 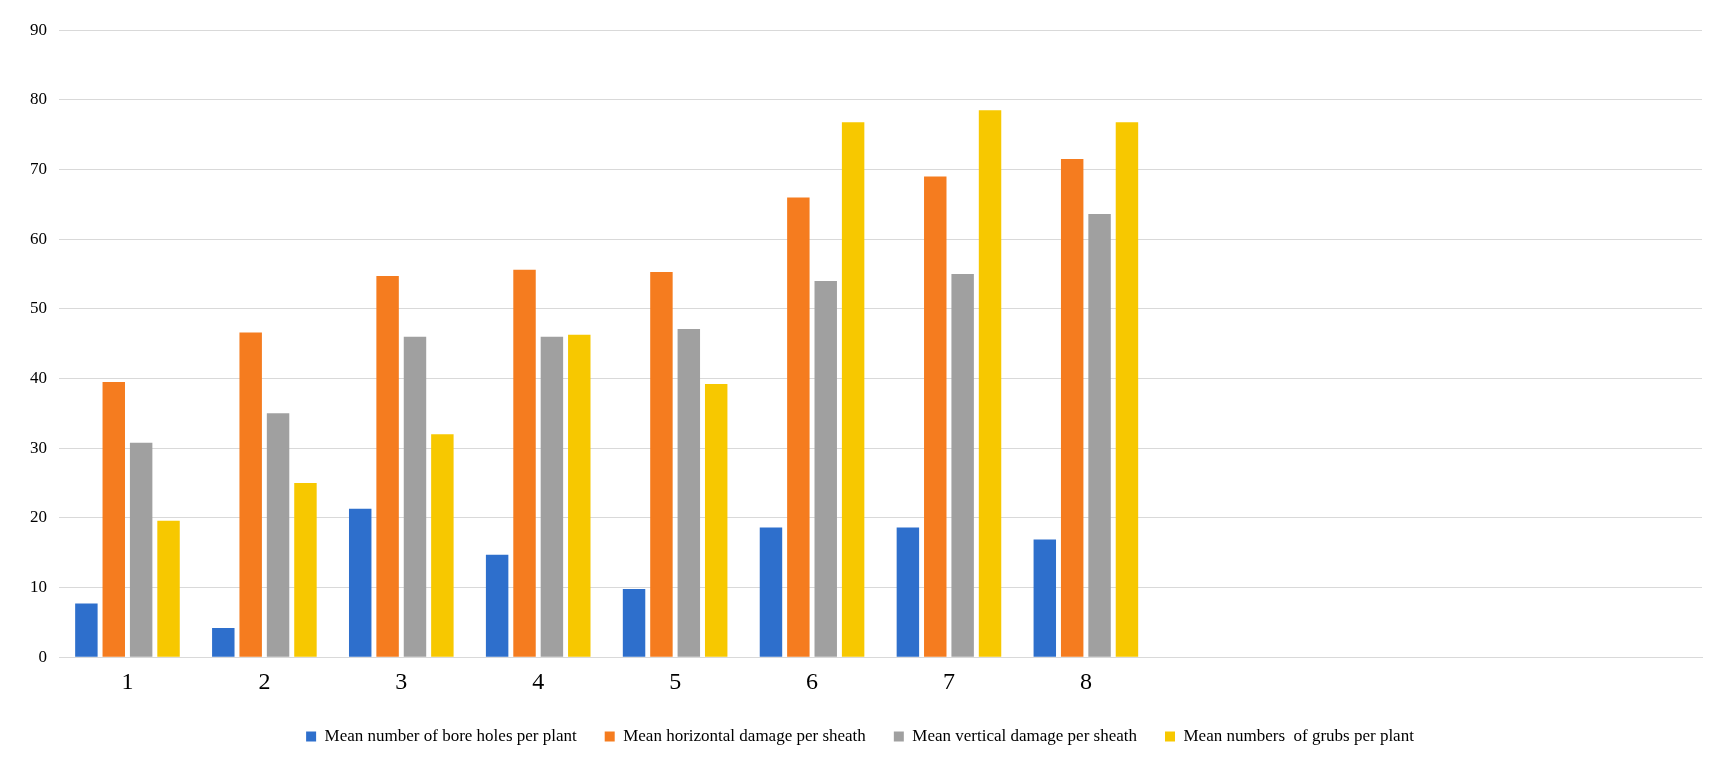 I want to click on legend-label: Mean numbers of grubs per plant, so click(x=1299, y=735).